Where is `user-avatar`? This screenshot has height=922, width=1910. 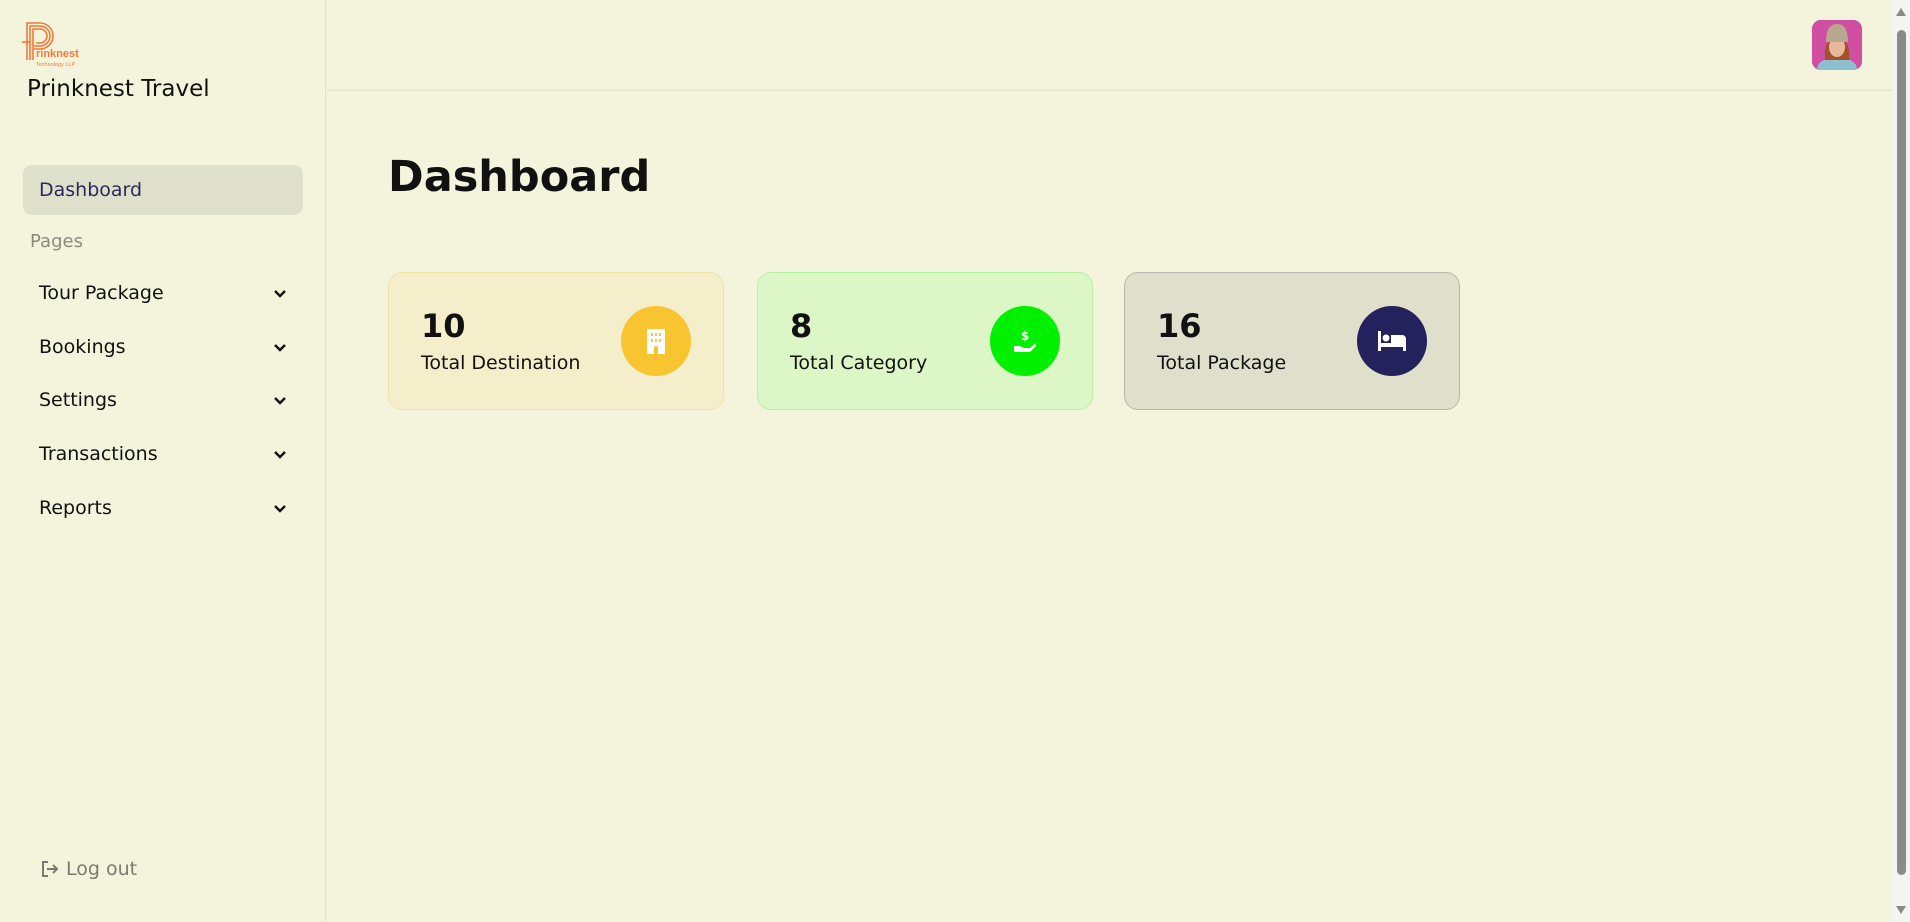 user-avatar is located at coordinates (1837, 45).